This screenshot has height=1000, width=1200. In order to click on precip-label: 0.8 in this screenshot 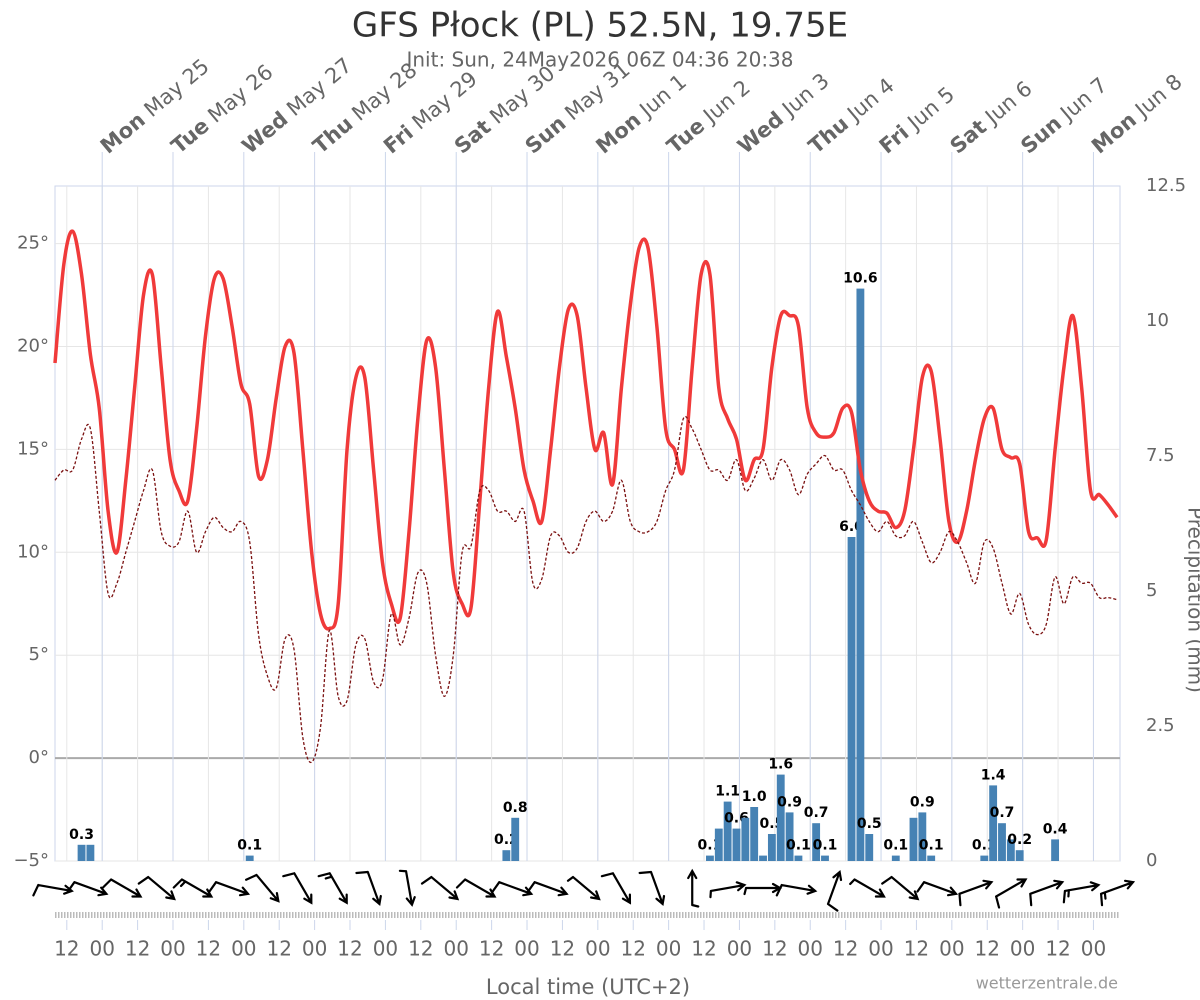, I will do `click(515, 808)`.